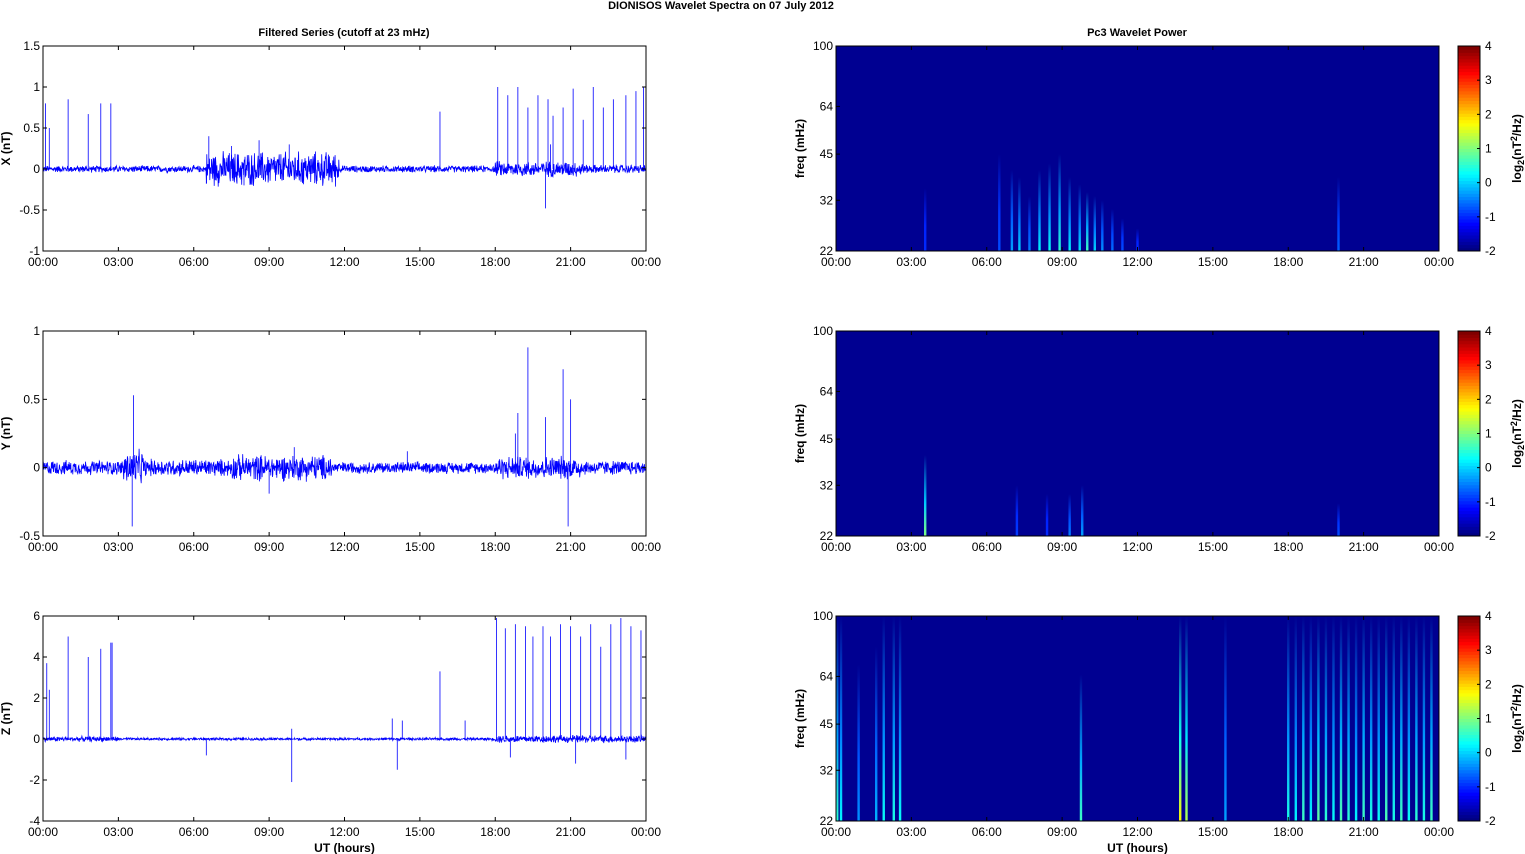  I want to click on spectrum-z-colorbar-tick-label: -1, so click(1490, 787).